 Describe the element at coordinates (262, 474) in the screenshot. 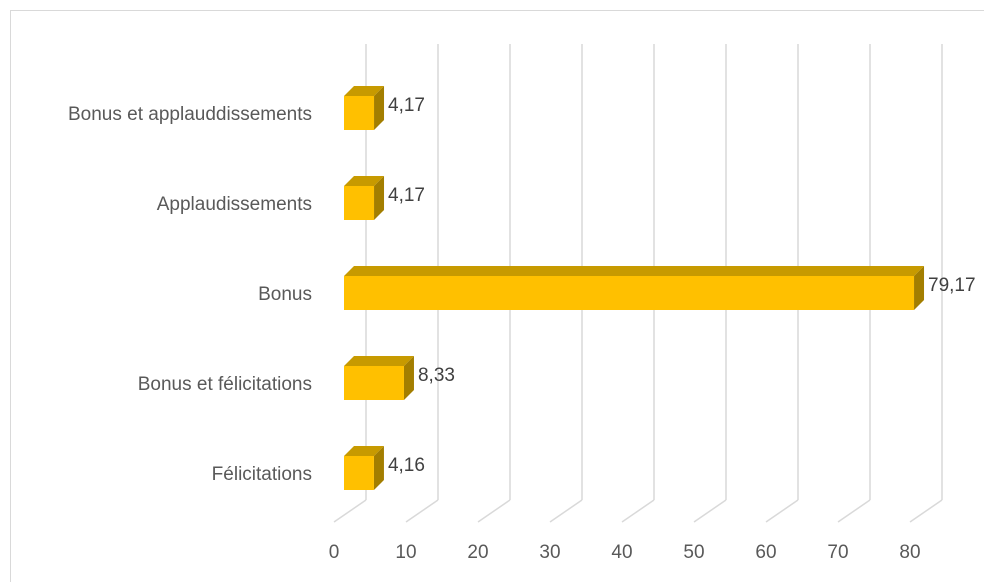

I see `category-label: Félicitations` at that location.